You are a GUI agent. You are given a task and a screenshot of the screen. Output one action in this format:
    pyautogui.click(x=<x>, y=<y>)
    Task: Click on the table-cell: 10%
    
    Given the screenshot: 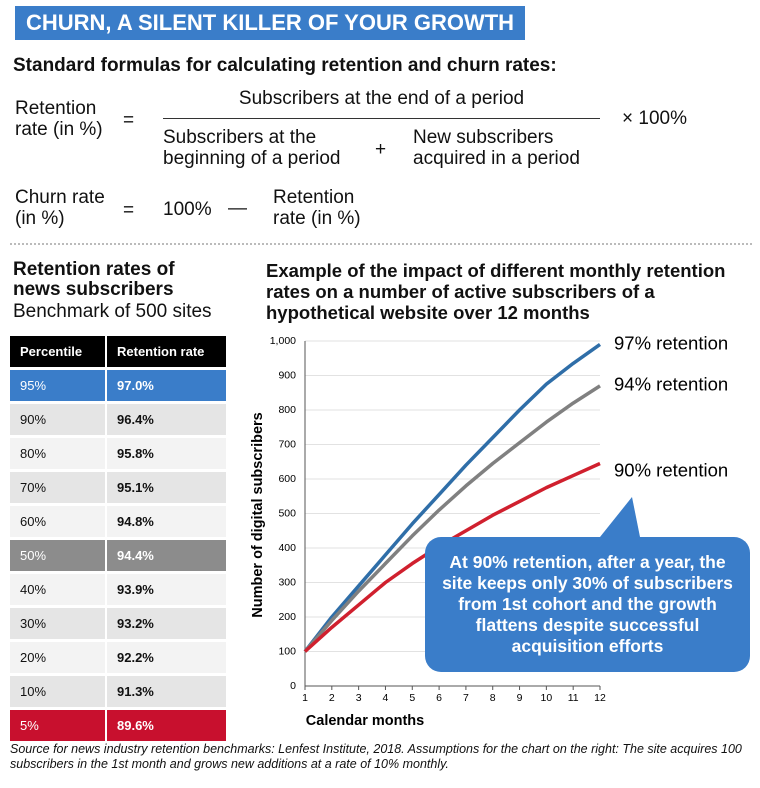 What is the action you would take?
    pyautogui.click(x=58, y=691)
    